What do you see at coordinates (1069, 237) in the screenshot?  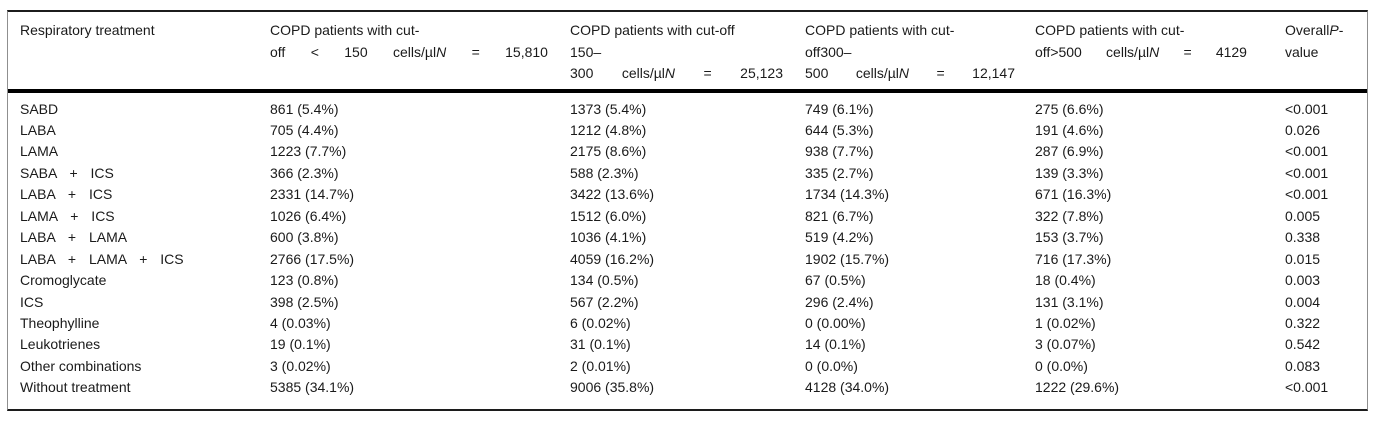 I see `count-cell: 153 (3.7%)` at bounding box center [1069, 237].